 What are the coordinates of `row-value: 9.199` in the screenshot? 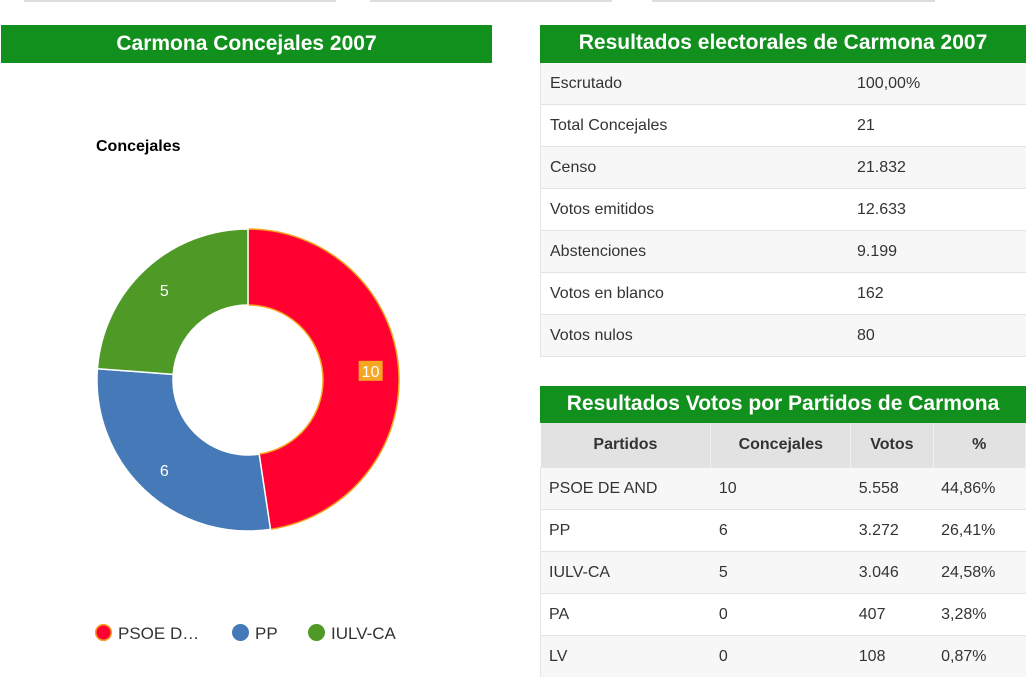 It's located at (937, 251).